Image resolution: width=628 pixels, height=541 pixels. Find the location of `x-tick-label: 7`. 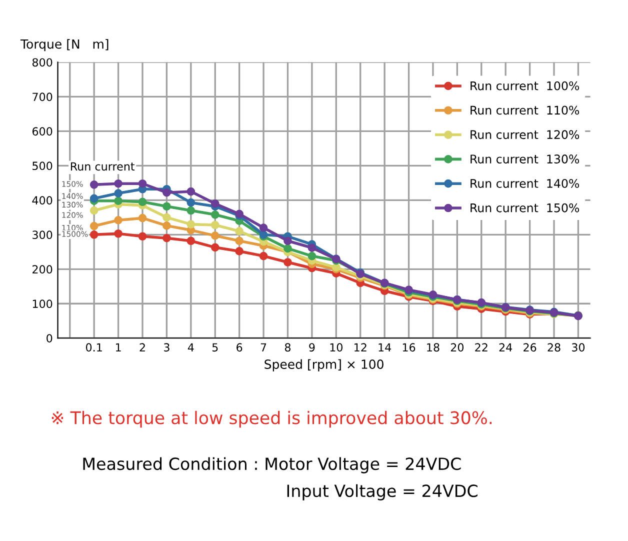

x-tick-label: 7 is located at coordinates (263, 347).